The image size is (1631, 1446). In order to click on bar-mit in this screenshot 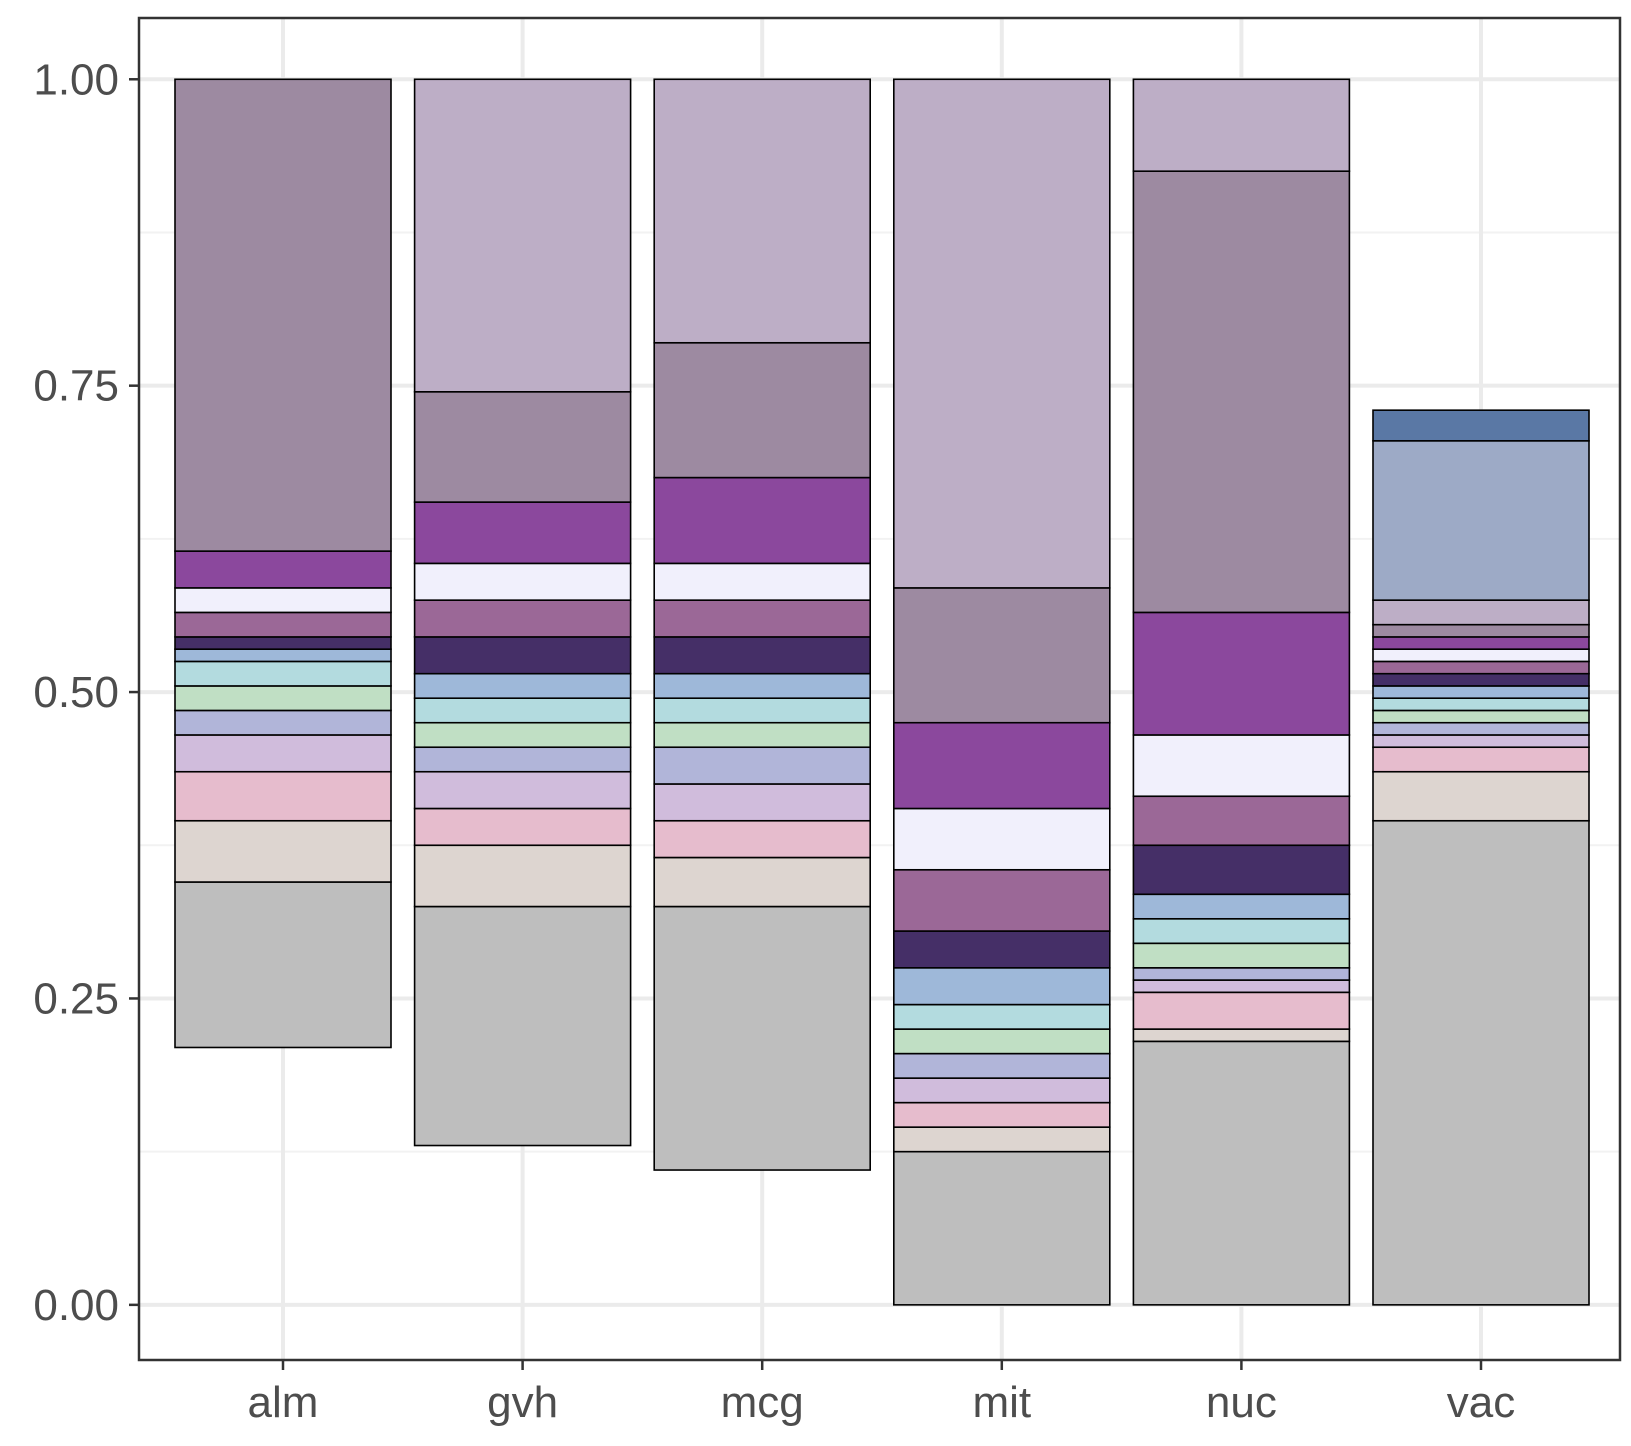, I will do `click(1001, 692)`.